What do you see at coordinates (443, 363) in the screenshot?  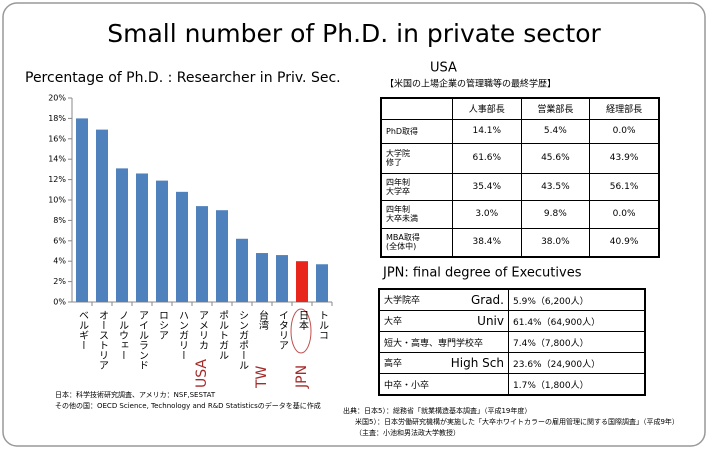 I see `row-header: High Sch 高卒` at bounding box center [443, 363].